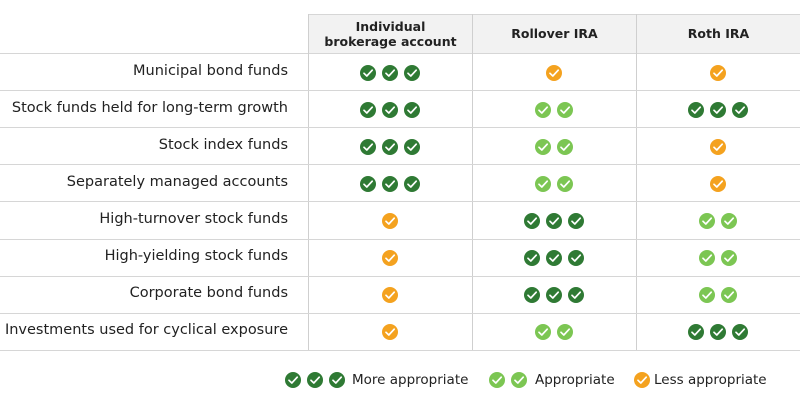 This screenshot has height=403, width=800. Describe the element at coordinates (410, 380) in the screenshot. I see `legend-label: More appropriate` at that location.